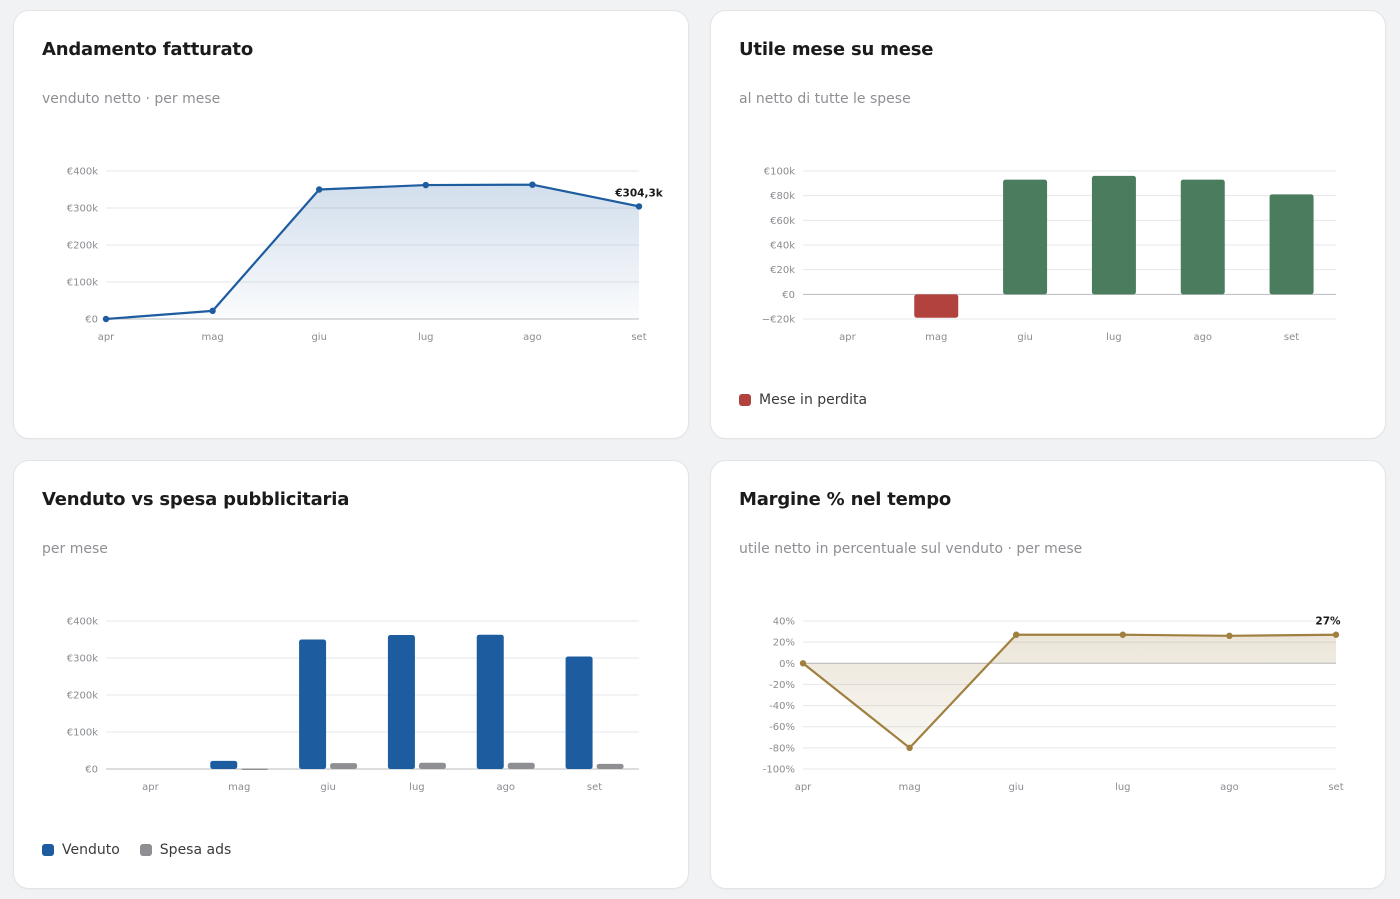 This screenshot has height=899, width=1400. Describe the element at coordinates (936, 306) in the screenshot. I see `loss-bar` at that location.